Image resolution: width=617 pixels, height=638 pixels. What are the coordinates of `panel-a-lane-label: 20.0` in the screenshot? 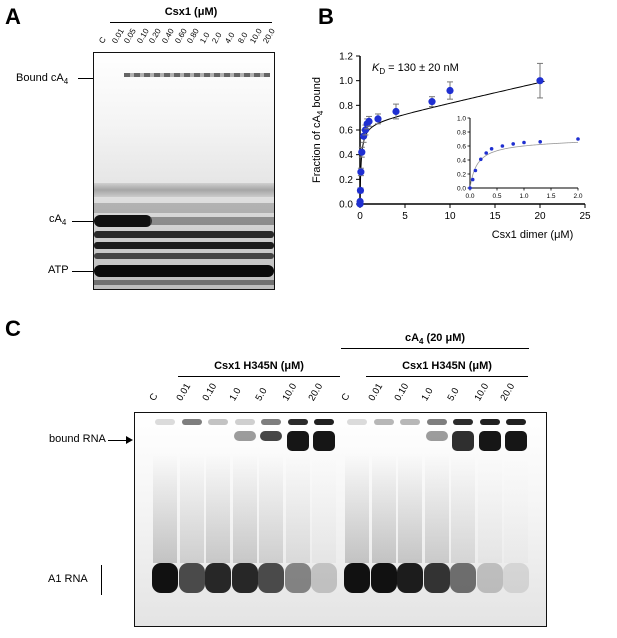 It's located at (269, 36).